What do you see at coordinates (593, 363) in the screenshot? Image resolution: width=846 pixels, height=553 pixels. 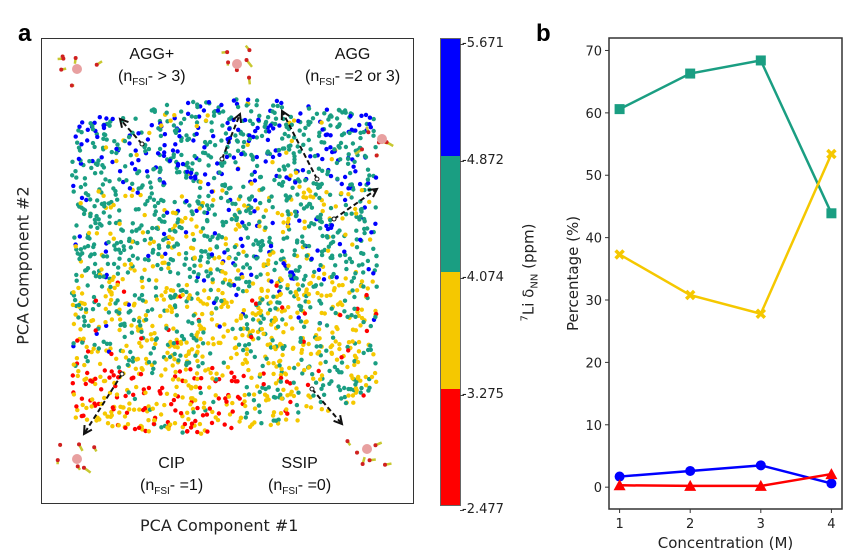 I see `y-tick-label: 20` at bounding box center [593, 363].